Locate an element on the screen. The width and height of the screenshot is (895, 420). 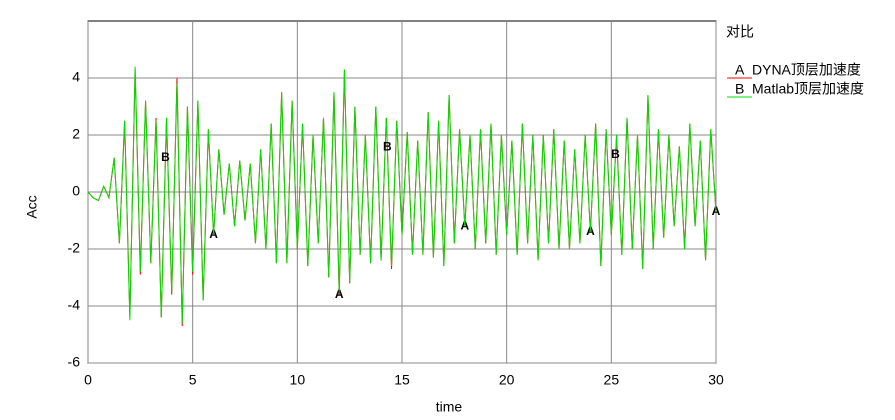
chart-title: 对比 is located at coordinates (740, 32).